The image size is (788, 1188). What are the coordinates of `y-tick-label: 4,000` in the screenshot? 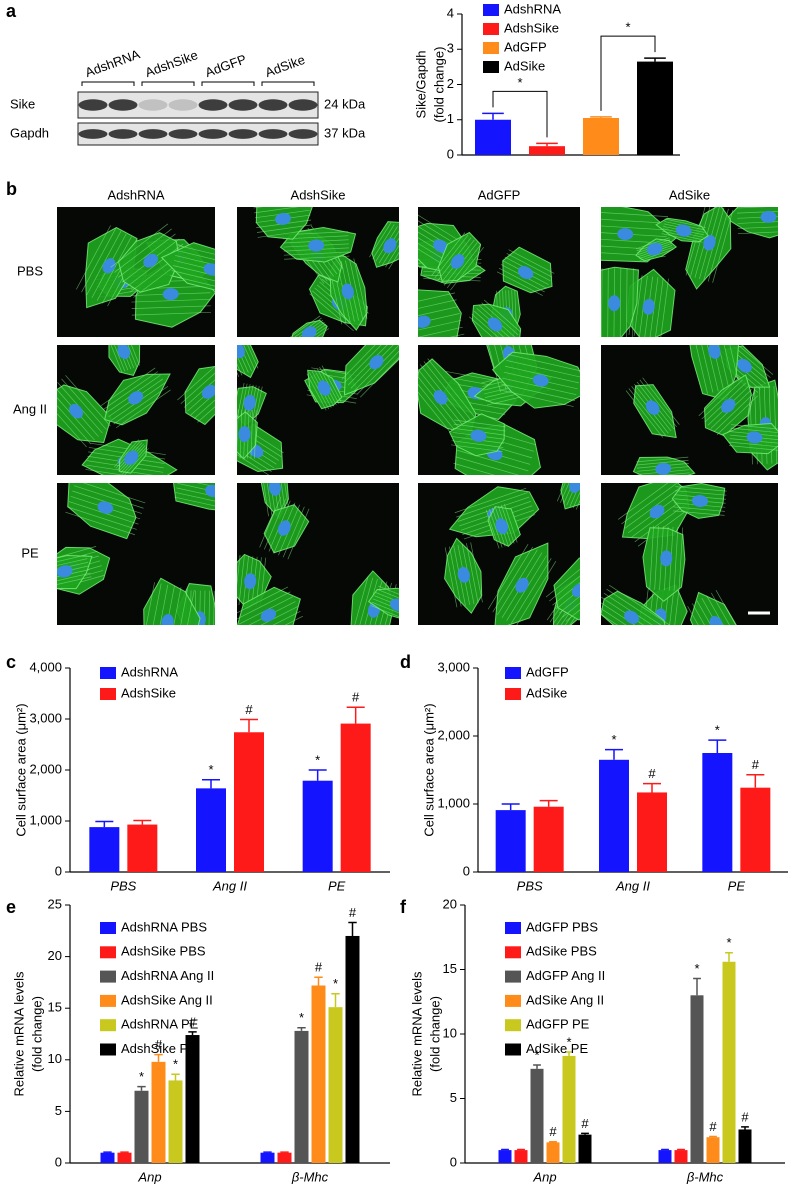 It's located at (45, 666).